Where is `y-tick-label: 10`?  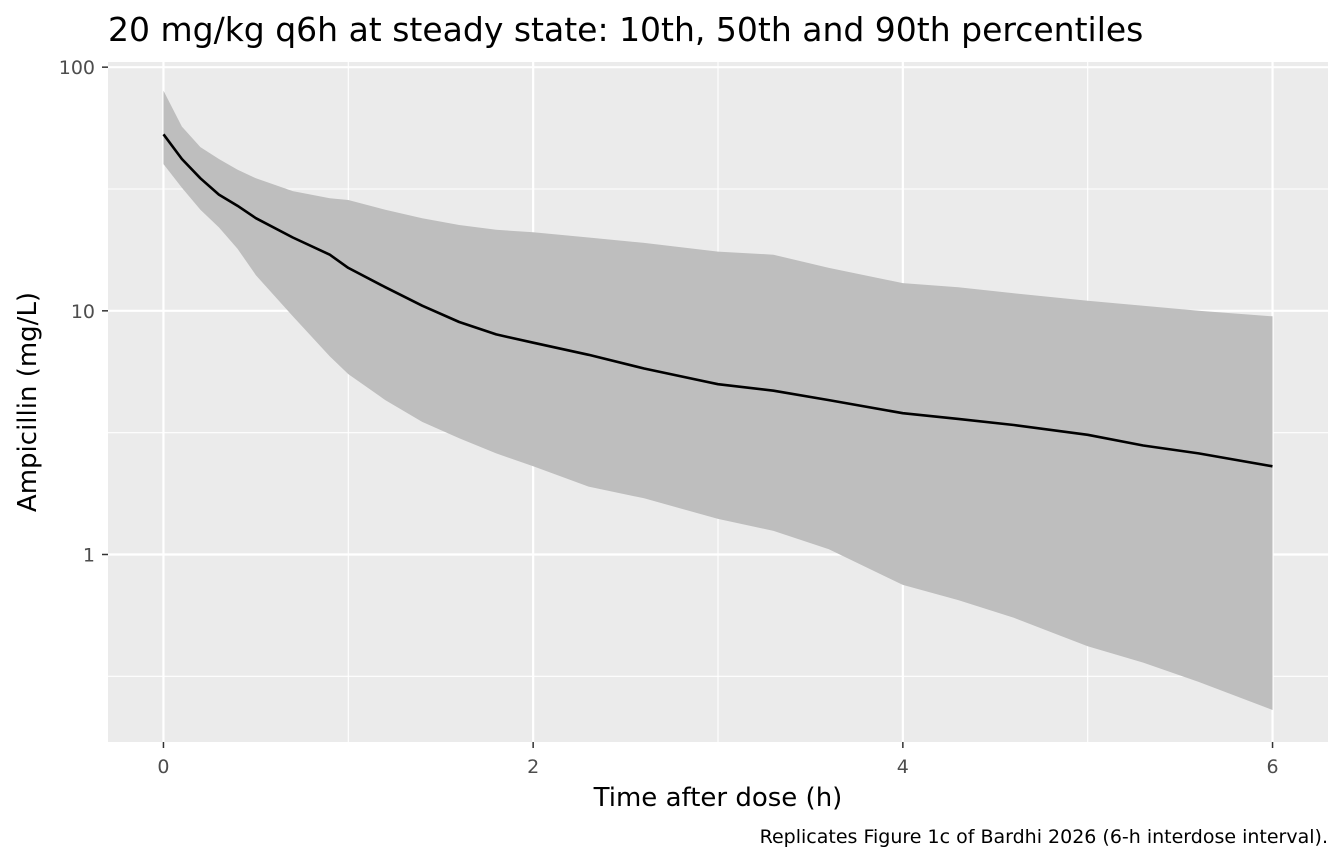 y-tick-label: 10 is located at coordinates (83, 312).